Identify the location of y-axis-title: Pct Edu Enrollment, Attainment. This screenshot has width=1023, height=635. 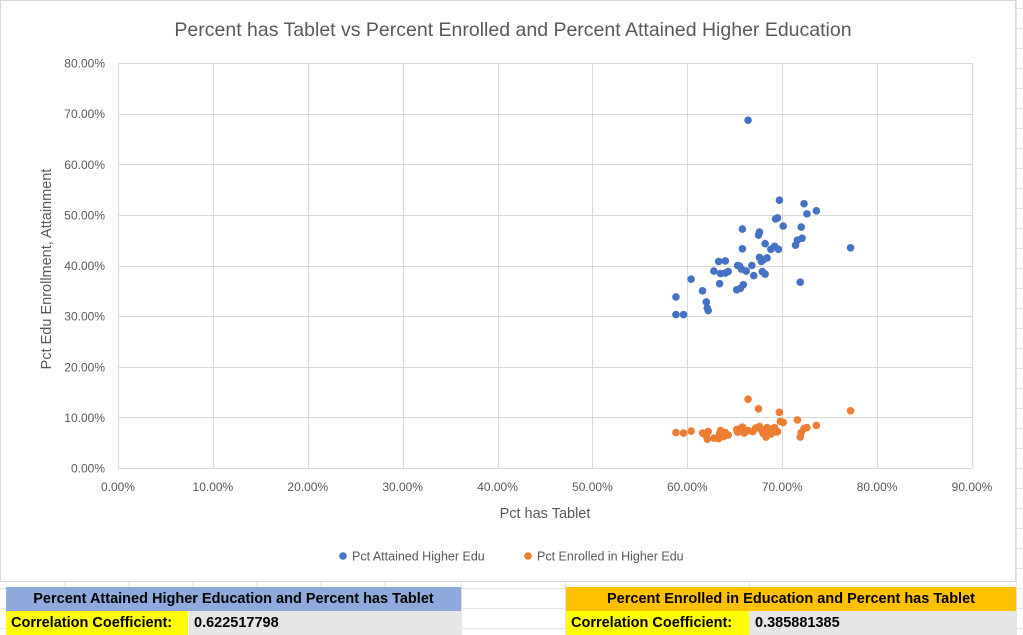
(47, 269).